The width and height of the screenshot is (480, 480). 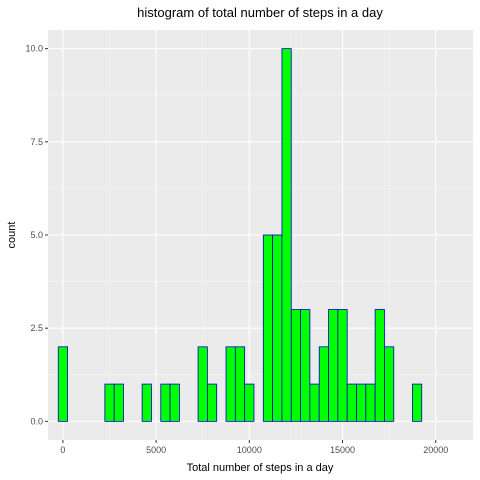 I want to click on x-axis-label: Total number of steps in a day, so click(x=260, y=468).